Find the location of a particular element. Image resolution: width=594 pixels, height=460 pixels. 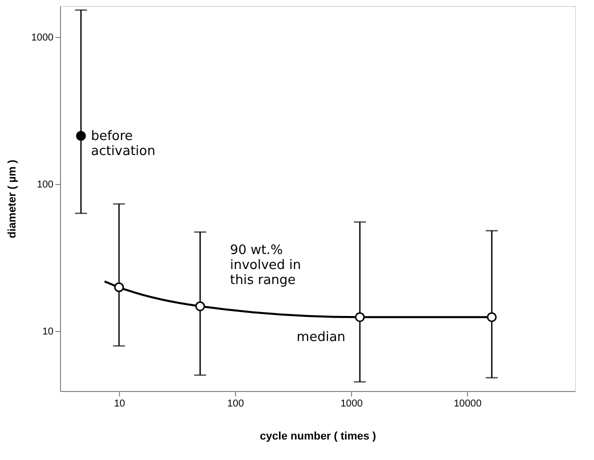

y-axis-title: diameter ( µm ) is located at coordinates (12, 198).